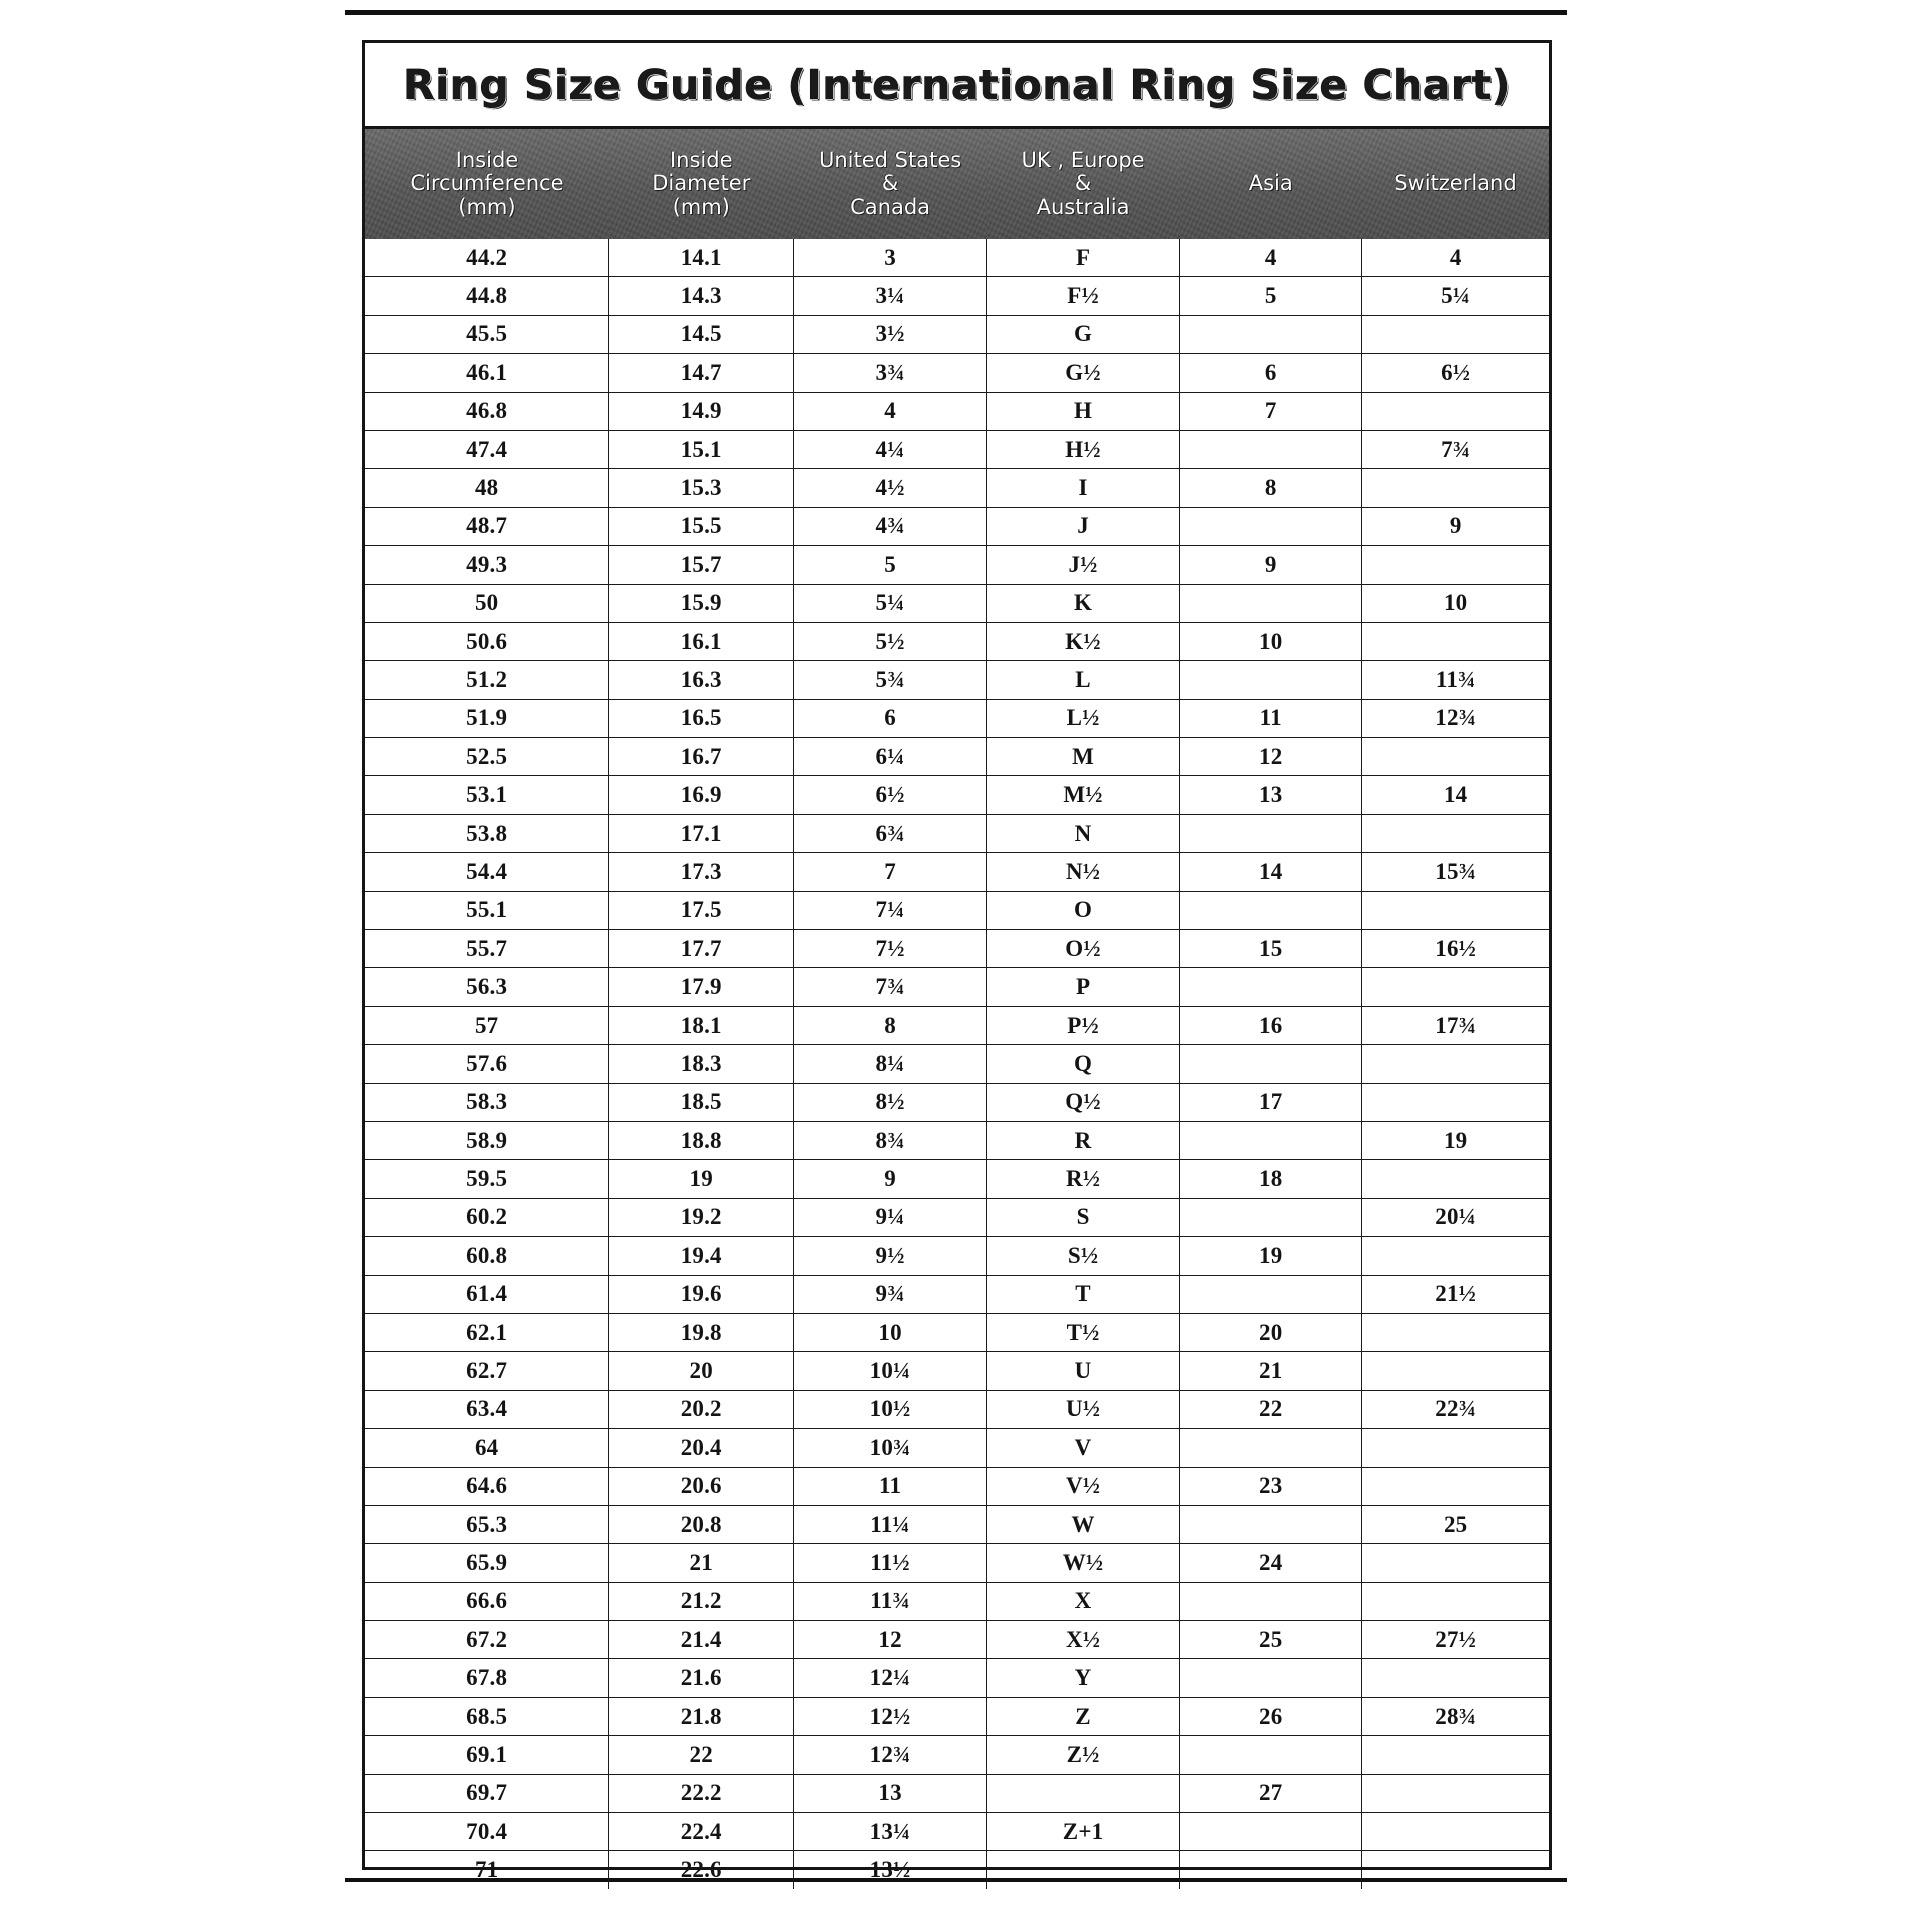  What do you see at coordinates (890, 1602) in the screenshot?
I see `cell-usa: 11¾` at bounding box center [890, 1602].